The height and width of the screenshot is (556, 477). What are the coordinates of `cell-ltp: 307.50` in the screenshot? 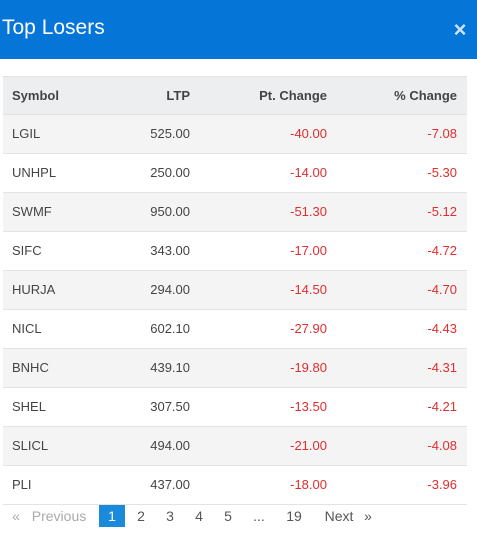 It's located at (170, 406).